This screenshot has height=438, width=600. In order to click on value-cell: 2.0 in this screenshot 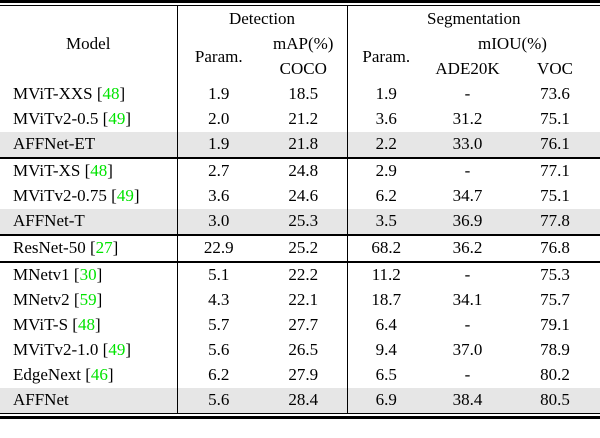, I will do `click(219, 119)`.